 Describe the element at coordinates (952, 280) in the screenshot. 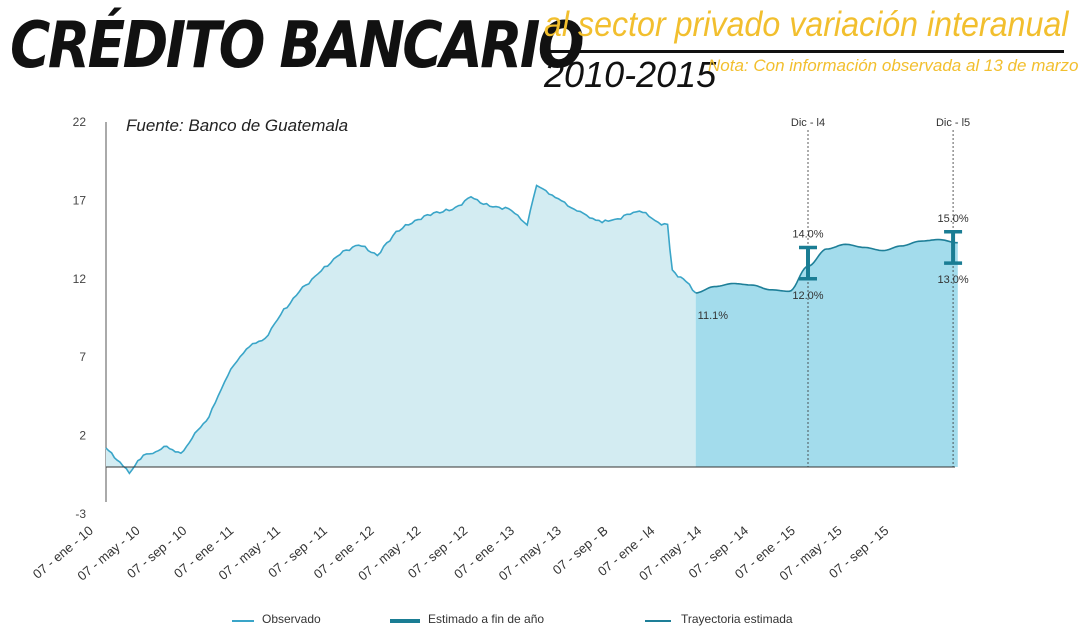

I see `estimate-low-label: 13.0%` at that location.